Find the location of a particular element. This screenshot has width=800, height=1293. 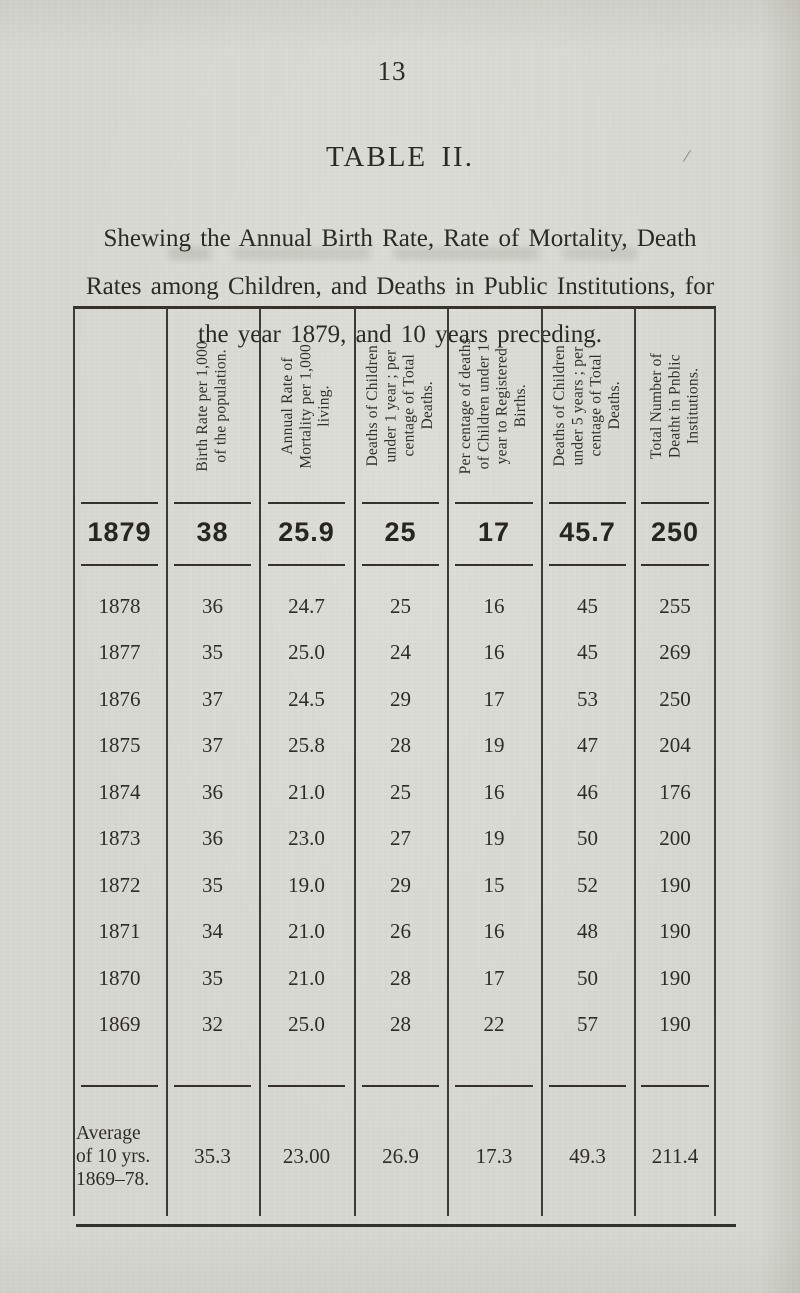

value-cell: 37 is located at coordinates (212, 698).